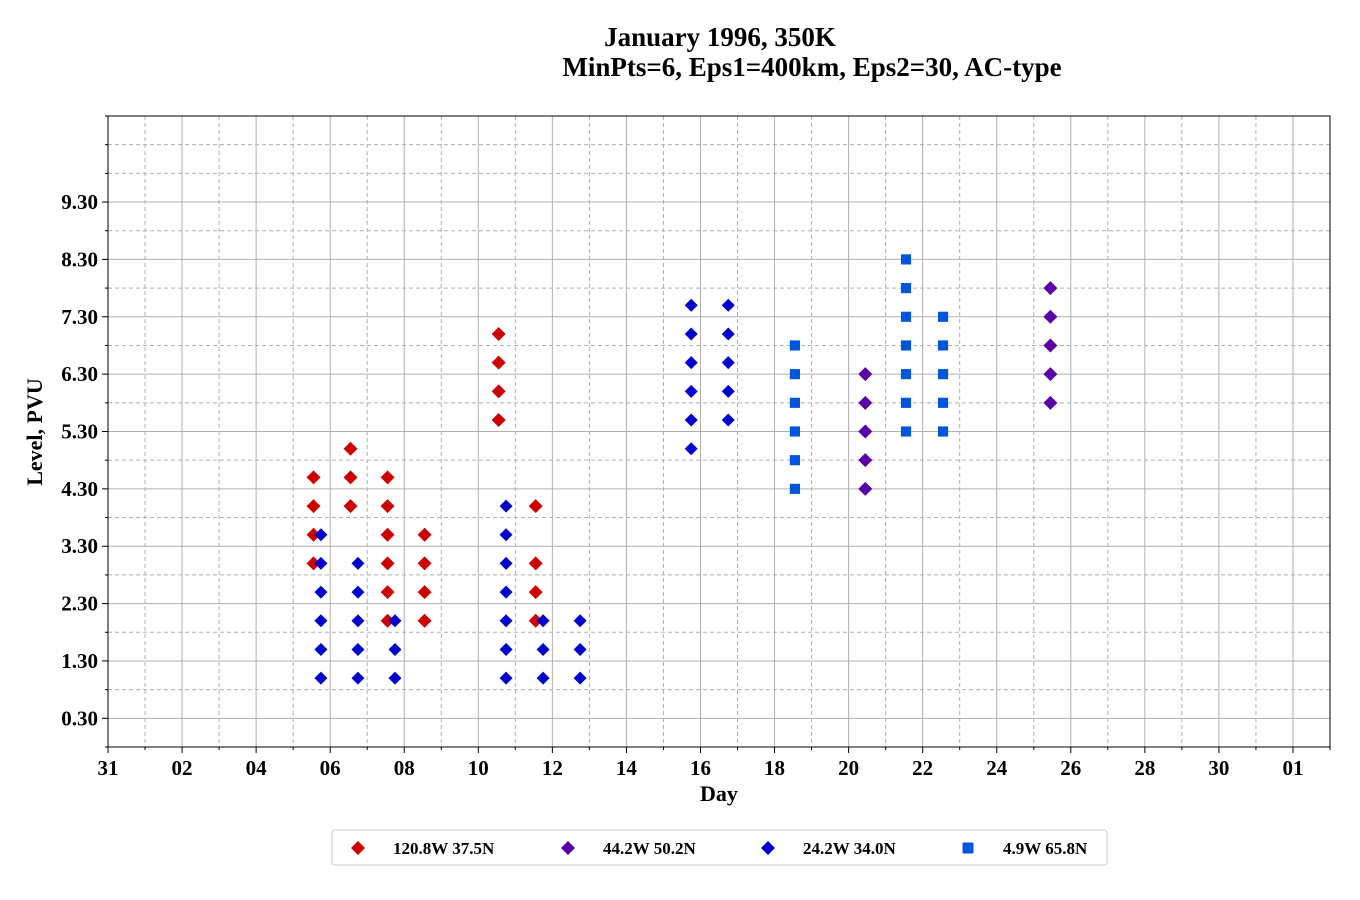 This screenshot has height=900, width=1360. I want to click on x-tick-label: 01, so click(1292, 768).